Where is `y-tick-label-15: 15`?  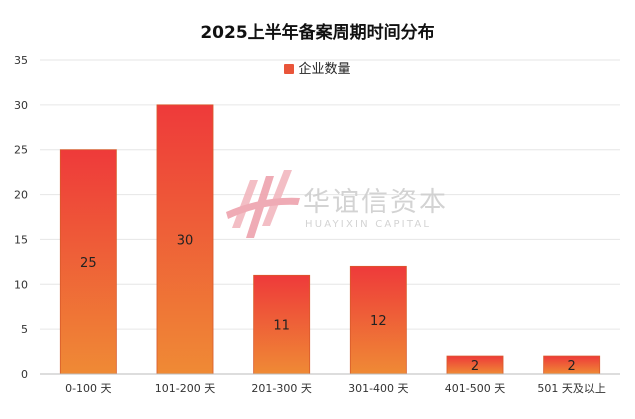 y-tick-label-15: 15 is located at coordinates (21, 239).